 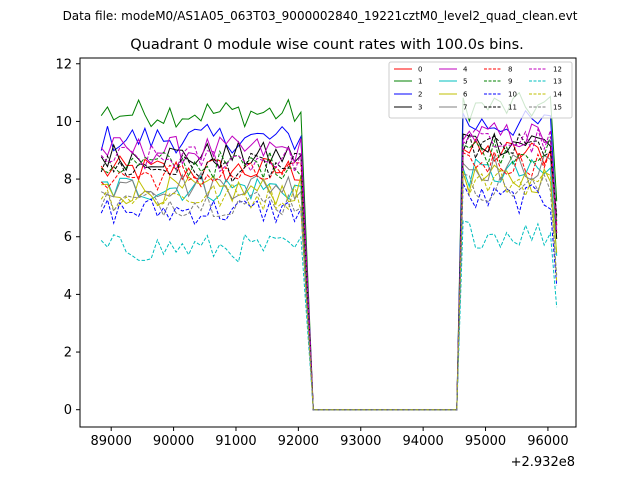 What do you see at coordinates (330, 438) in the screenshot?
I see `x-axis: 89000 90000 91000 92000 93000 94000 95000 96000` at bounding box center [330, 438].